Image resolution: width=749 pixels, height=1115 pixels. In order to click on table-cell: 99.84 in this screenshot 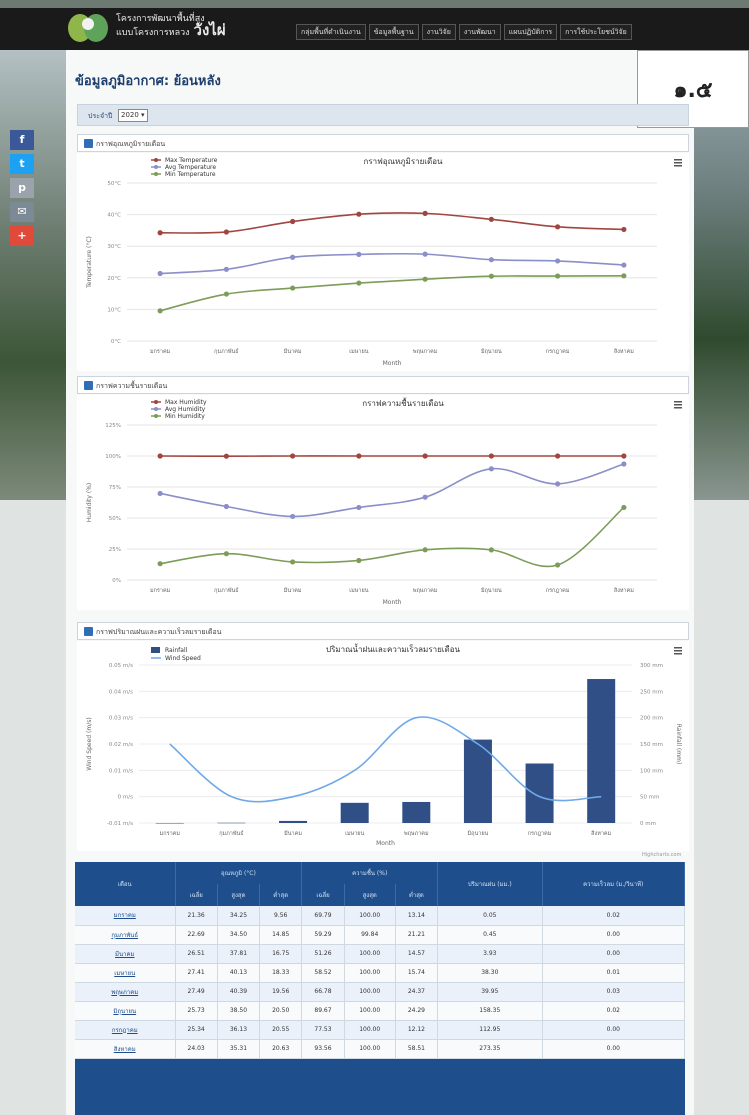, I will do `click(370, 935)`.